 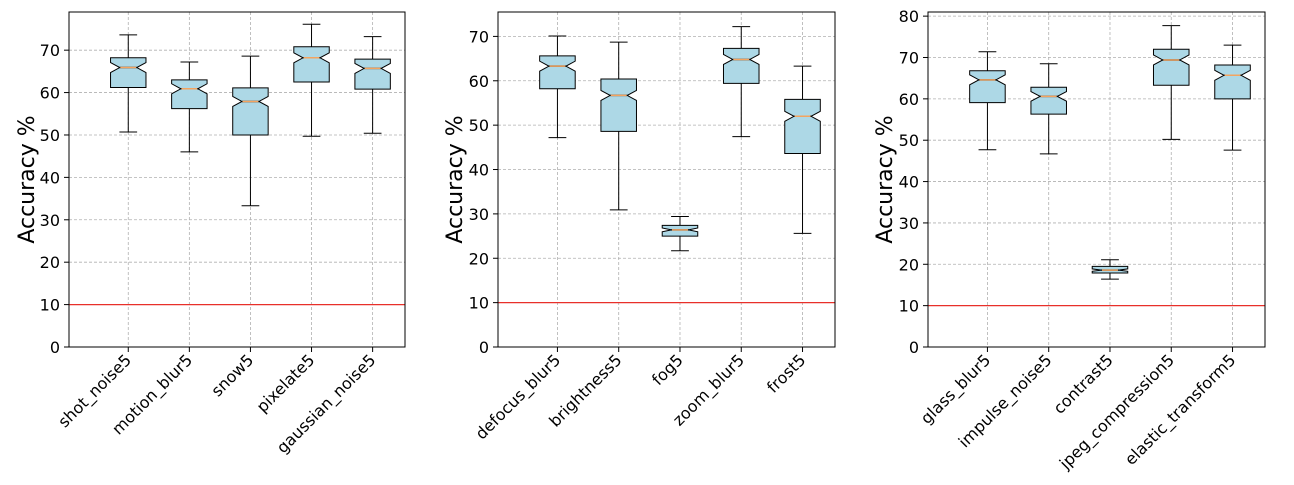 What do you see at coordinates (786, 373) in the screenshot?
I see `x-tick-label-frost5: frost5` at bounding box center [786, 373].